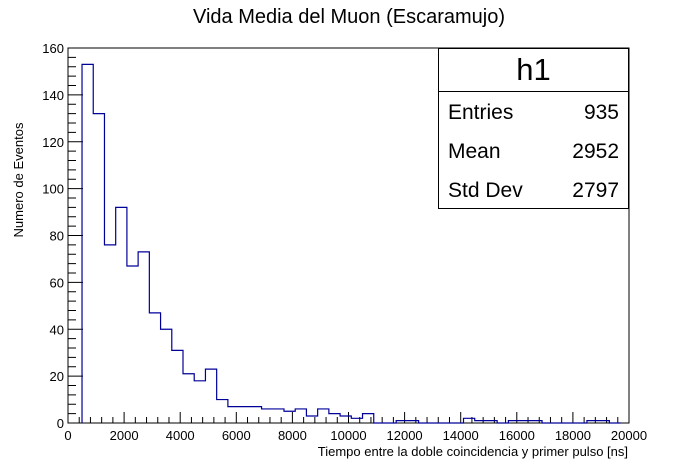 The height and width of the screenshot is (471, 698). What do you see at coordinates (349, 17) in the screenshot?
I see `chart-title: Vida Media del Muon (Escaramujo)` at bounding box center [349, 17].